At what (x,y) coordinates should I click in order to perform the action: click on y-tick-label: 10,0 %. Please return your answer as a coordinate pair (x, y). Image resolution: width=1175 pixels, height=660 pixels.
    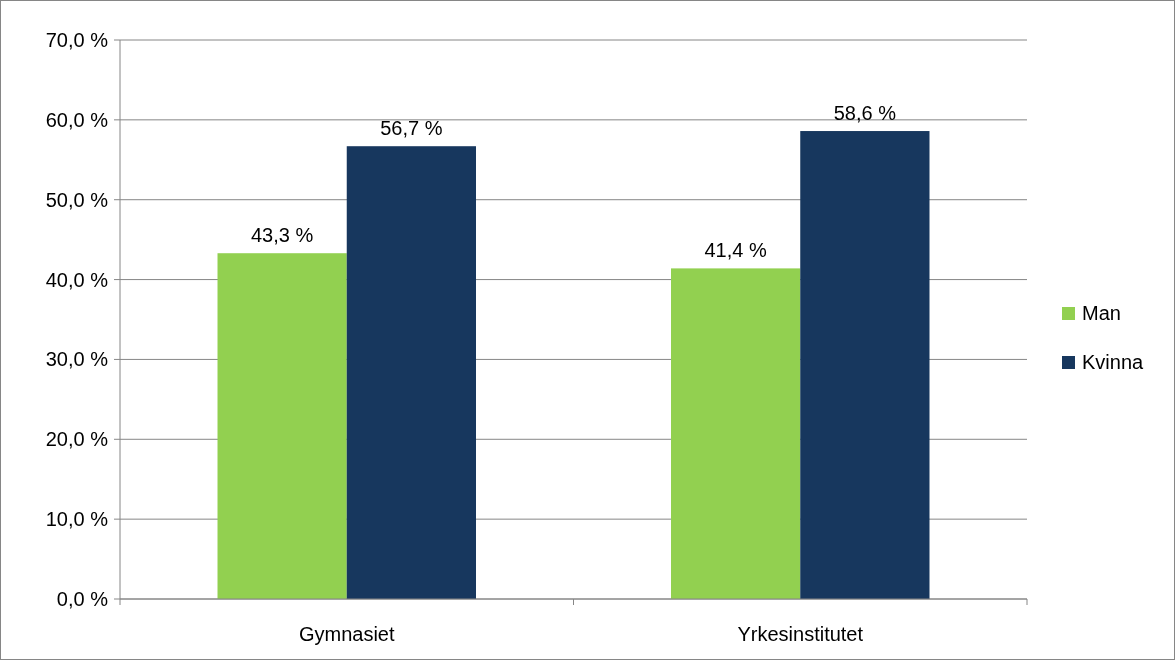
    Looking at the image, I should click on (77, 519).